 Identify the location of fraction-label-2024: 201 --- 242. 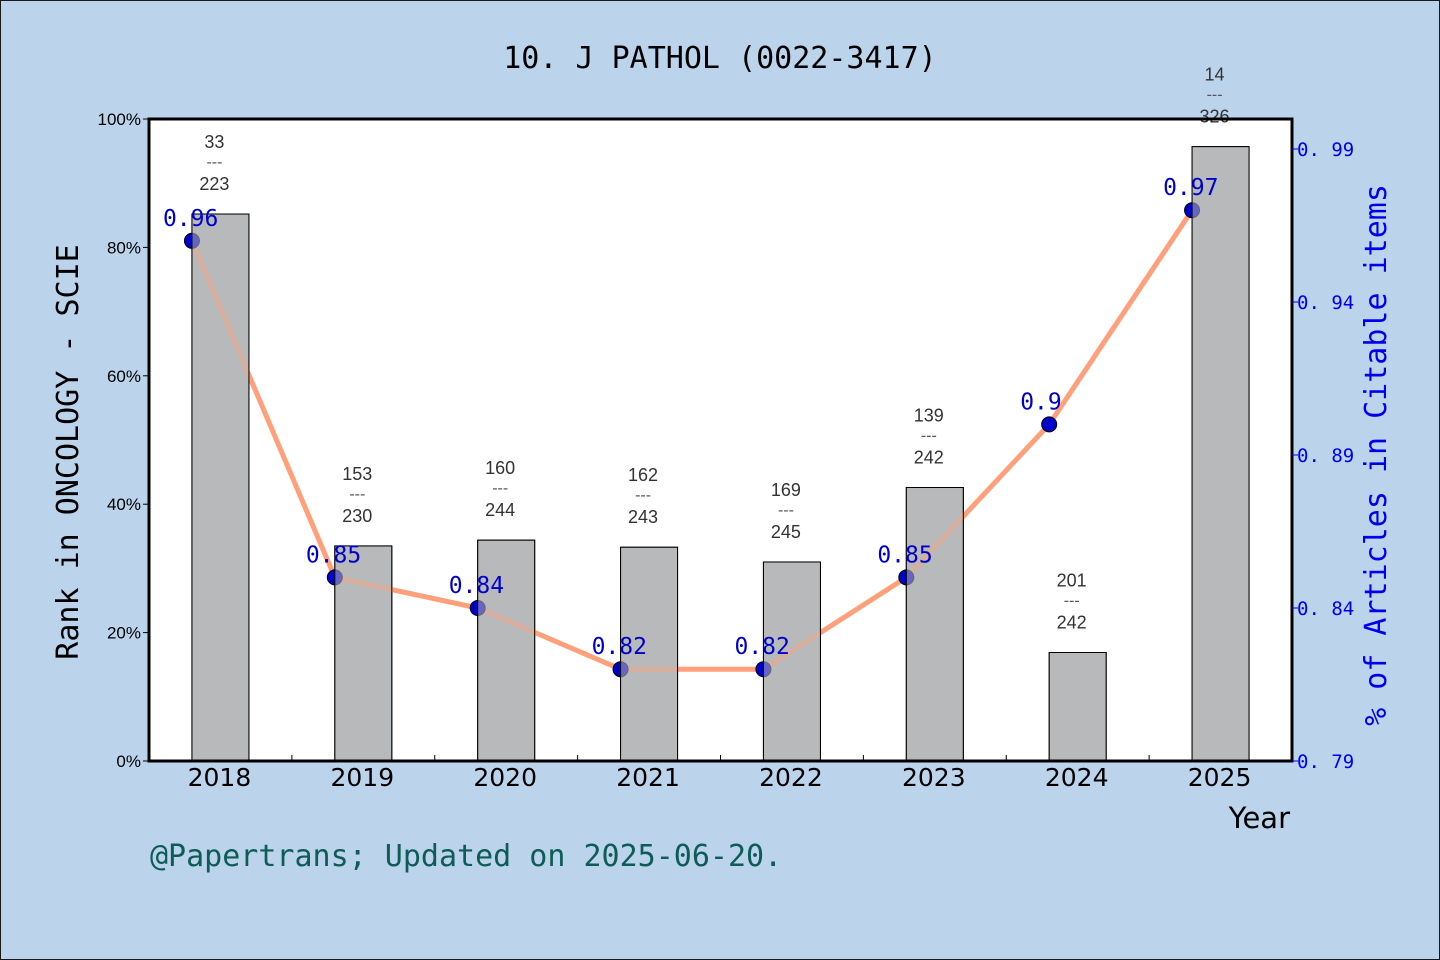
(1072, 602).